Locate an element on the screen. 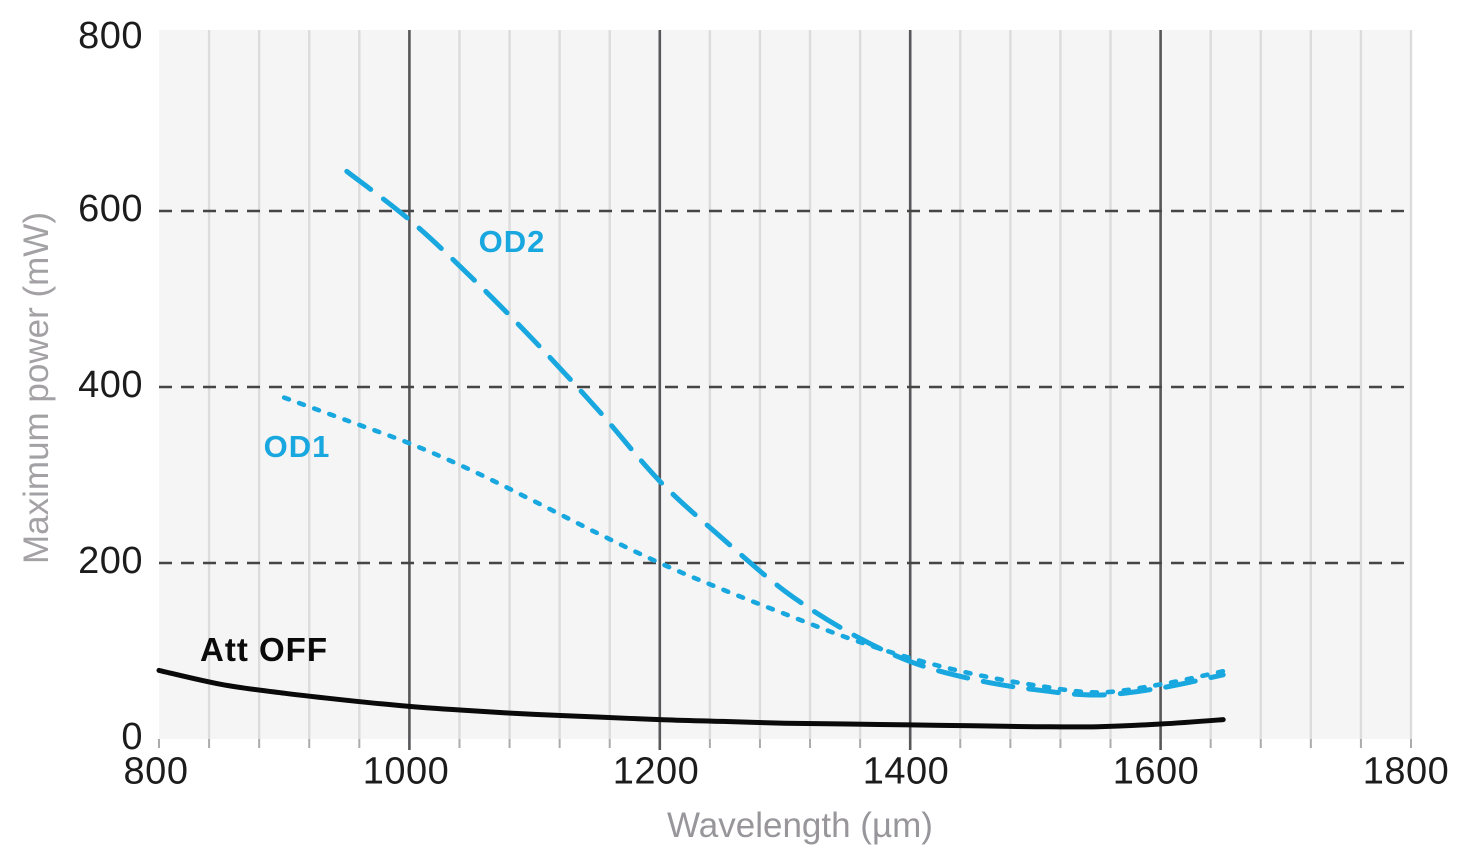 The width and height of the screenshot is (1462, 861). x-tick-label-1400: 1400 is located at coordinates (906, 771).